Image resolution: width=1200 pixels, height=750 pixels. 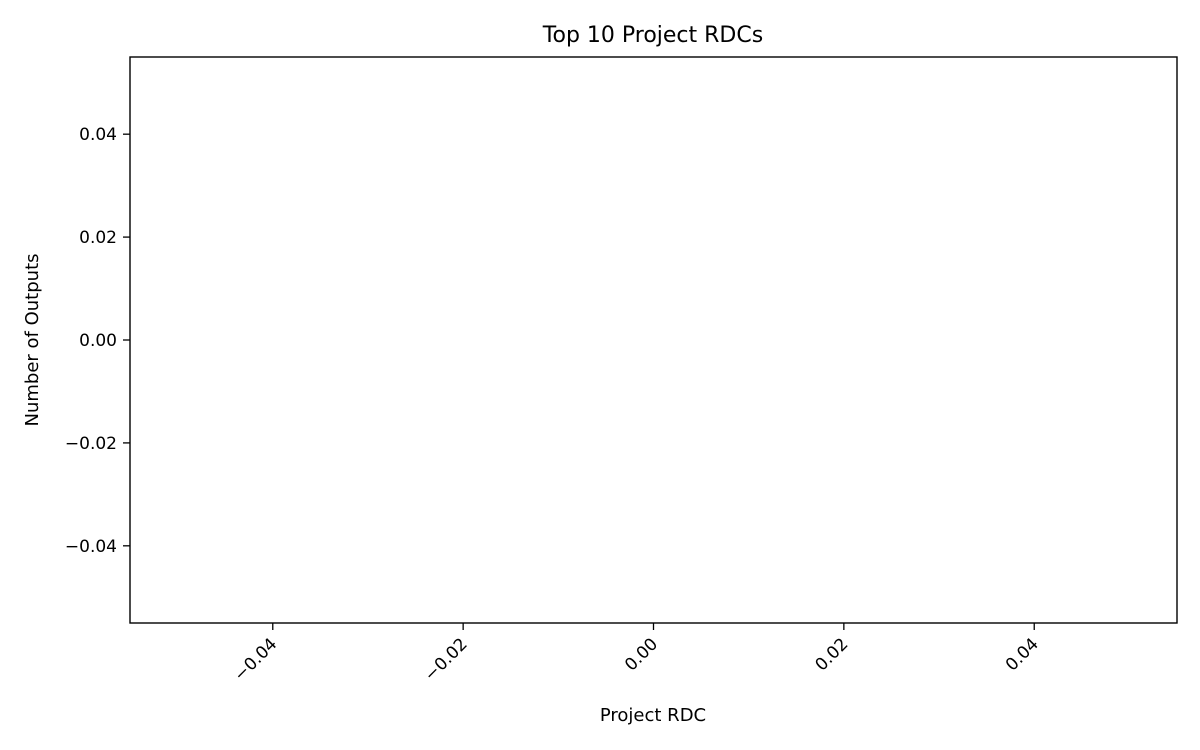 I want to click on x-axis: −0.04 −0.02 0.00 0.02 0.04, so click(x=636, y=654).